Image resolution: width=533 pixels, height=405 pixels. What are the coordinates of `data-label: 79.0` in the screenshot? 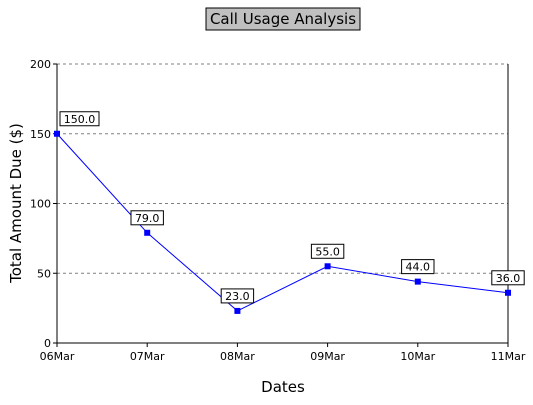 It's located at (147, 218).